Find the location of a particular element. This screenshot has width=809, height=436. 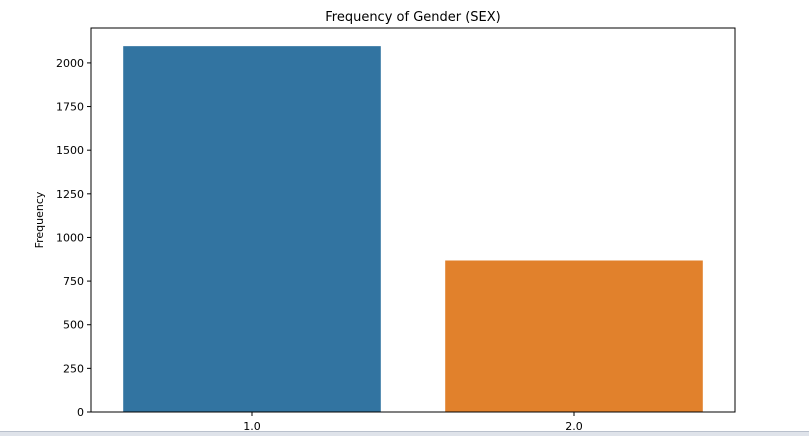

y-tick-label: 1500 is located at coordinates (70, 150).